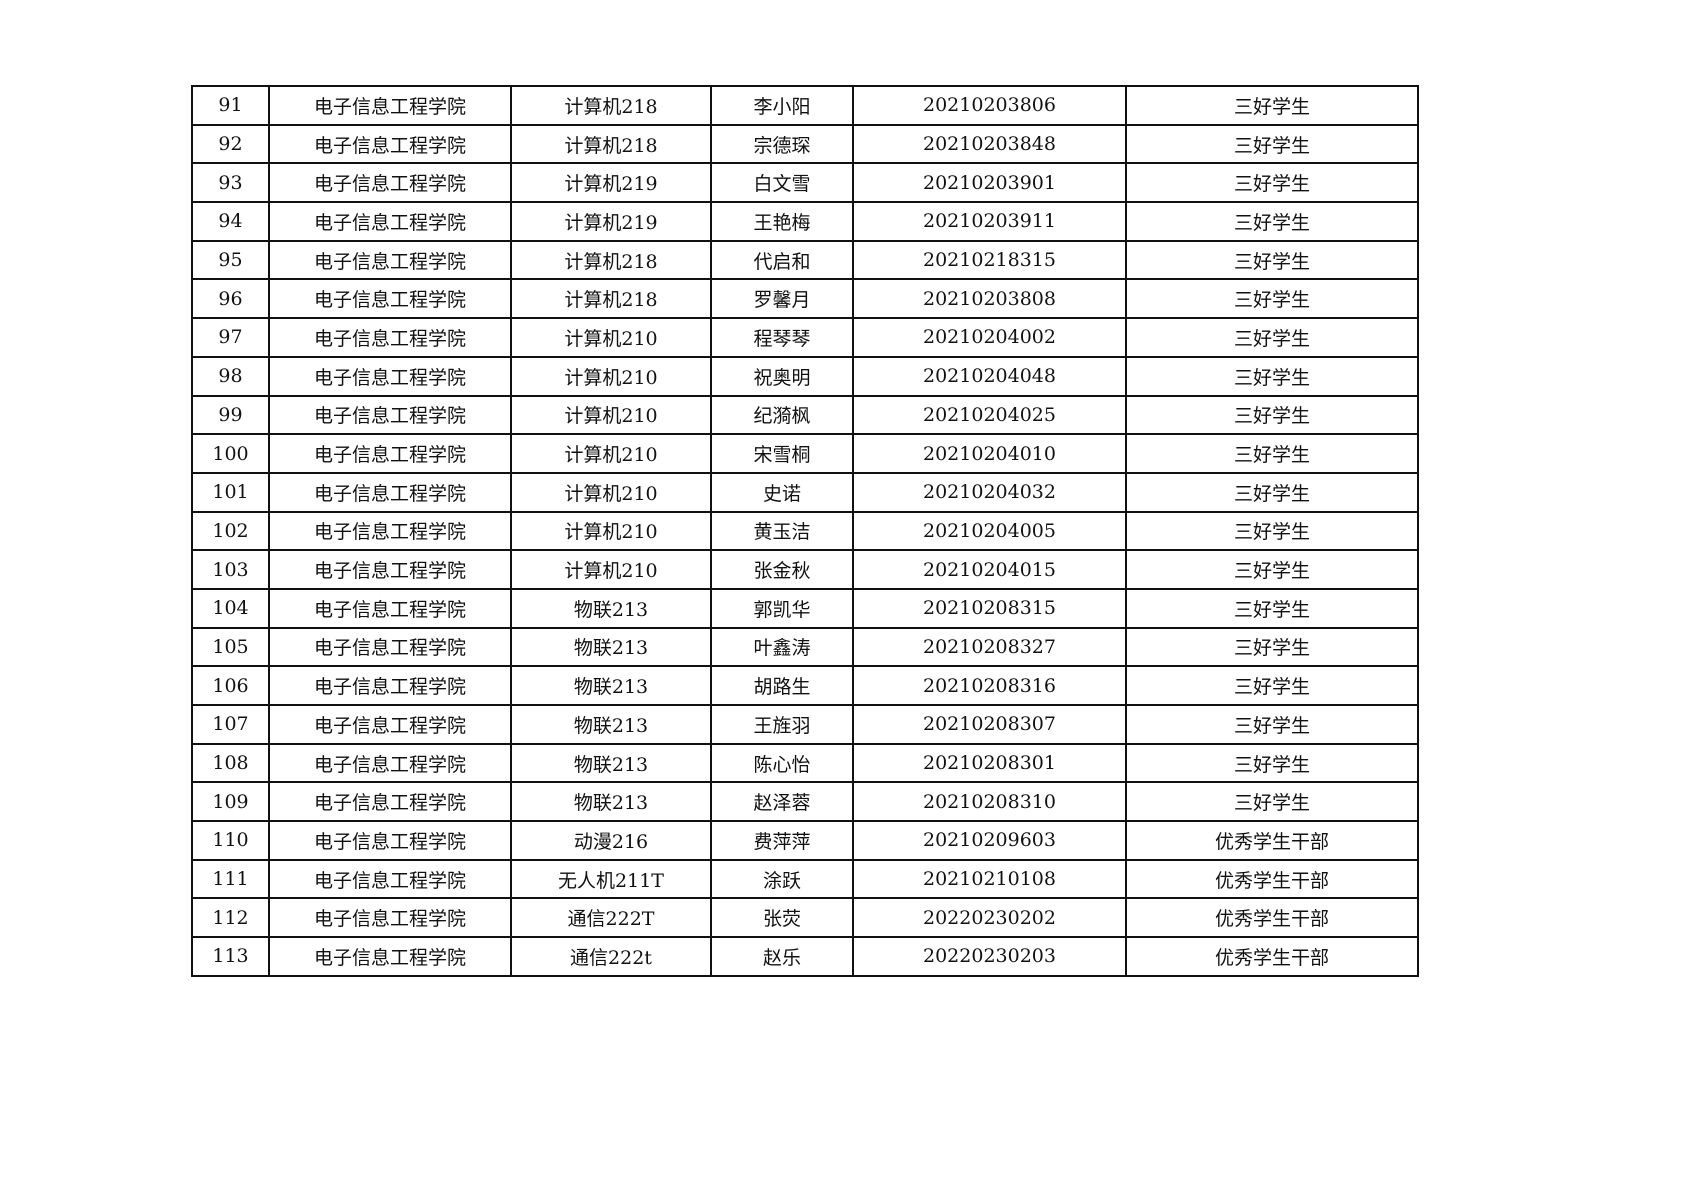 The width and height of the screenshot is (1684, 1191). Describe the element at coordinates (782, 376) in the screenshot. I see `name-cell: 祝奥明` at that location.